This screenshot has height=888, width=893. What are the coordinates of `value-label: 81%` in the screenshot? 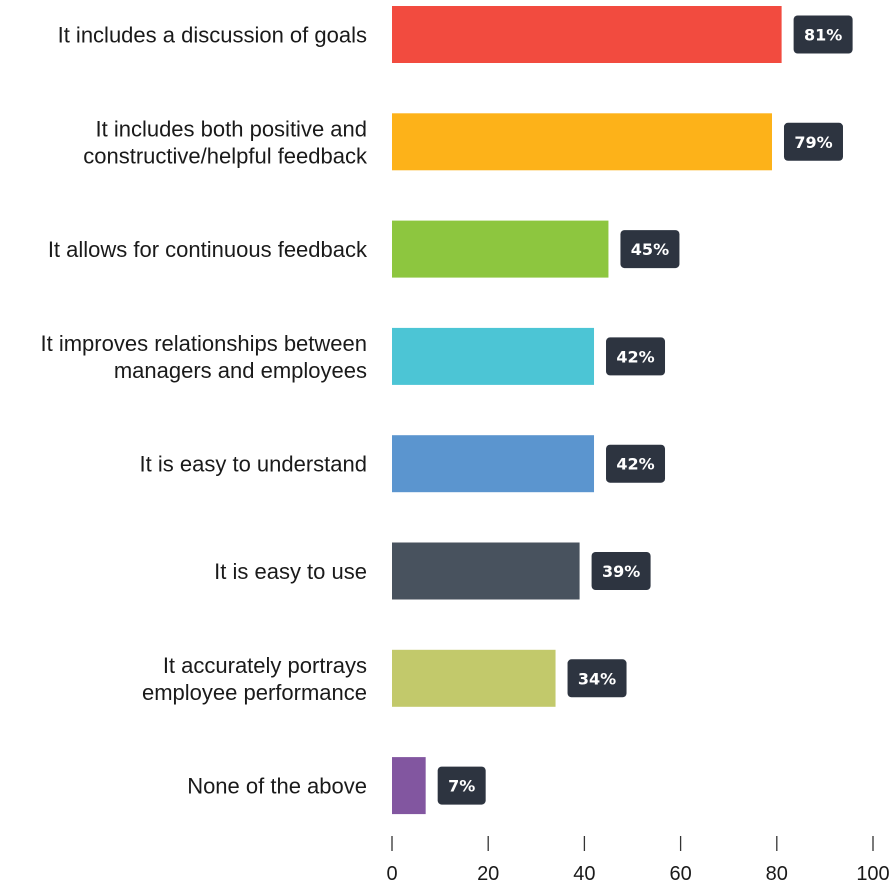 It's located at (823, 35).